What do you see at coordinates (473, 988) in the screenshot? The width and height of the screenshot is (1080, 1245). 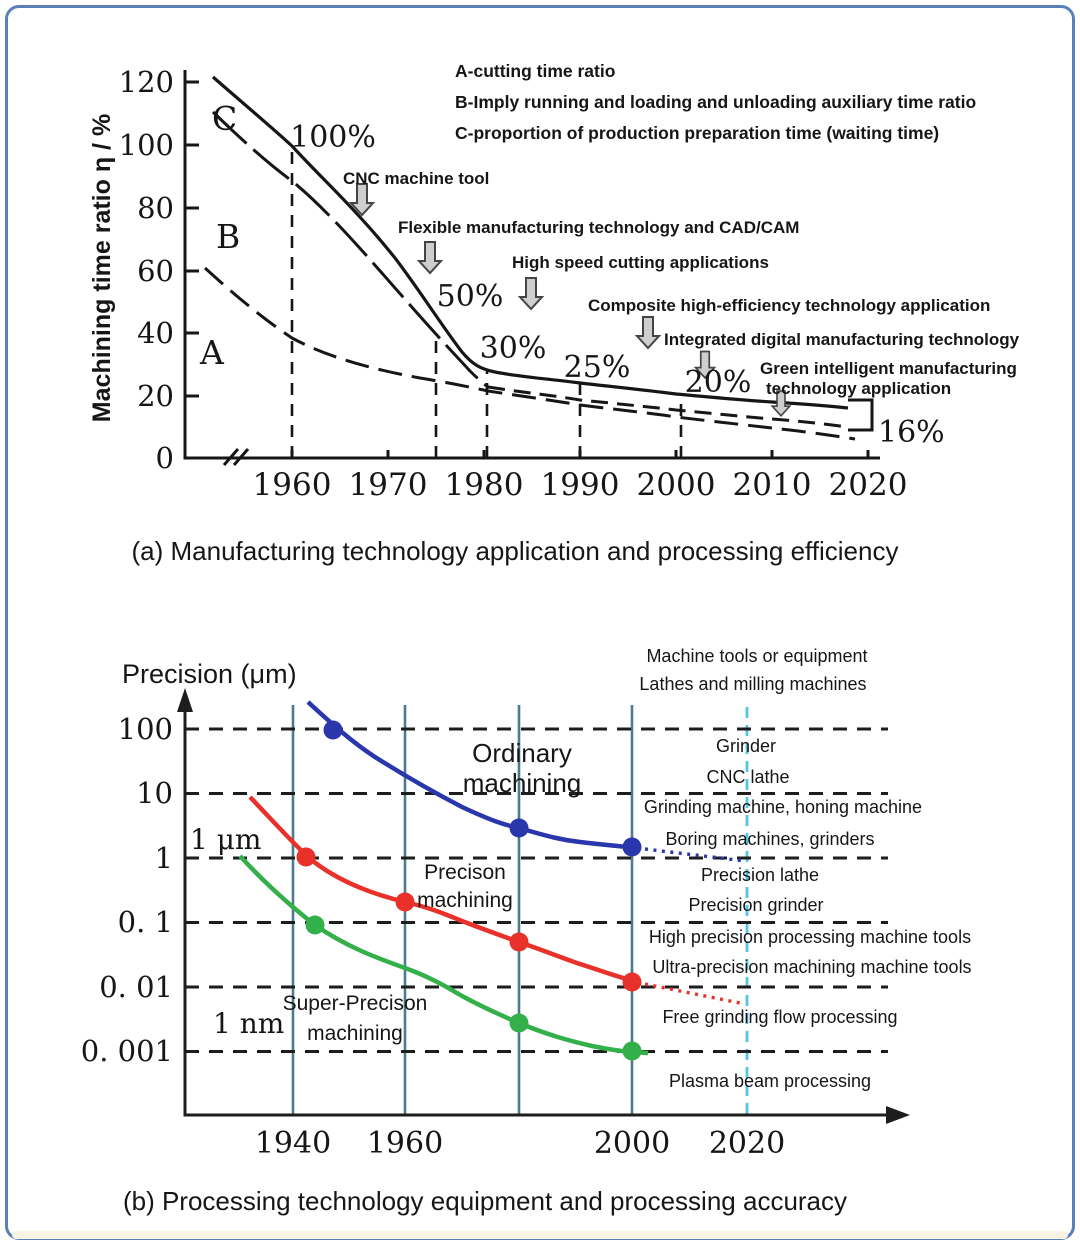 I see `super-precision-points` at bounding box center [473, 988].